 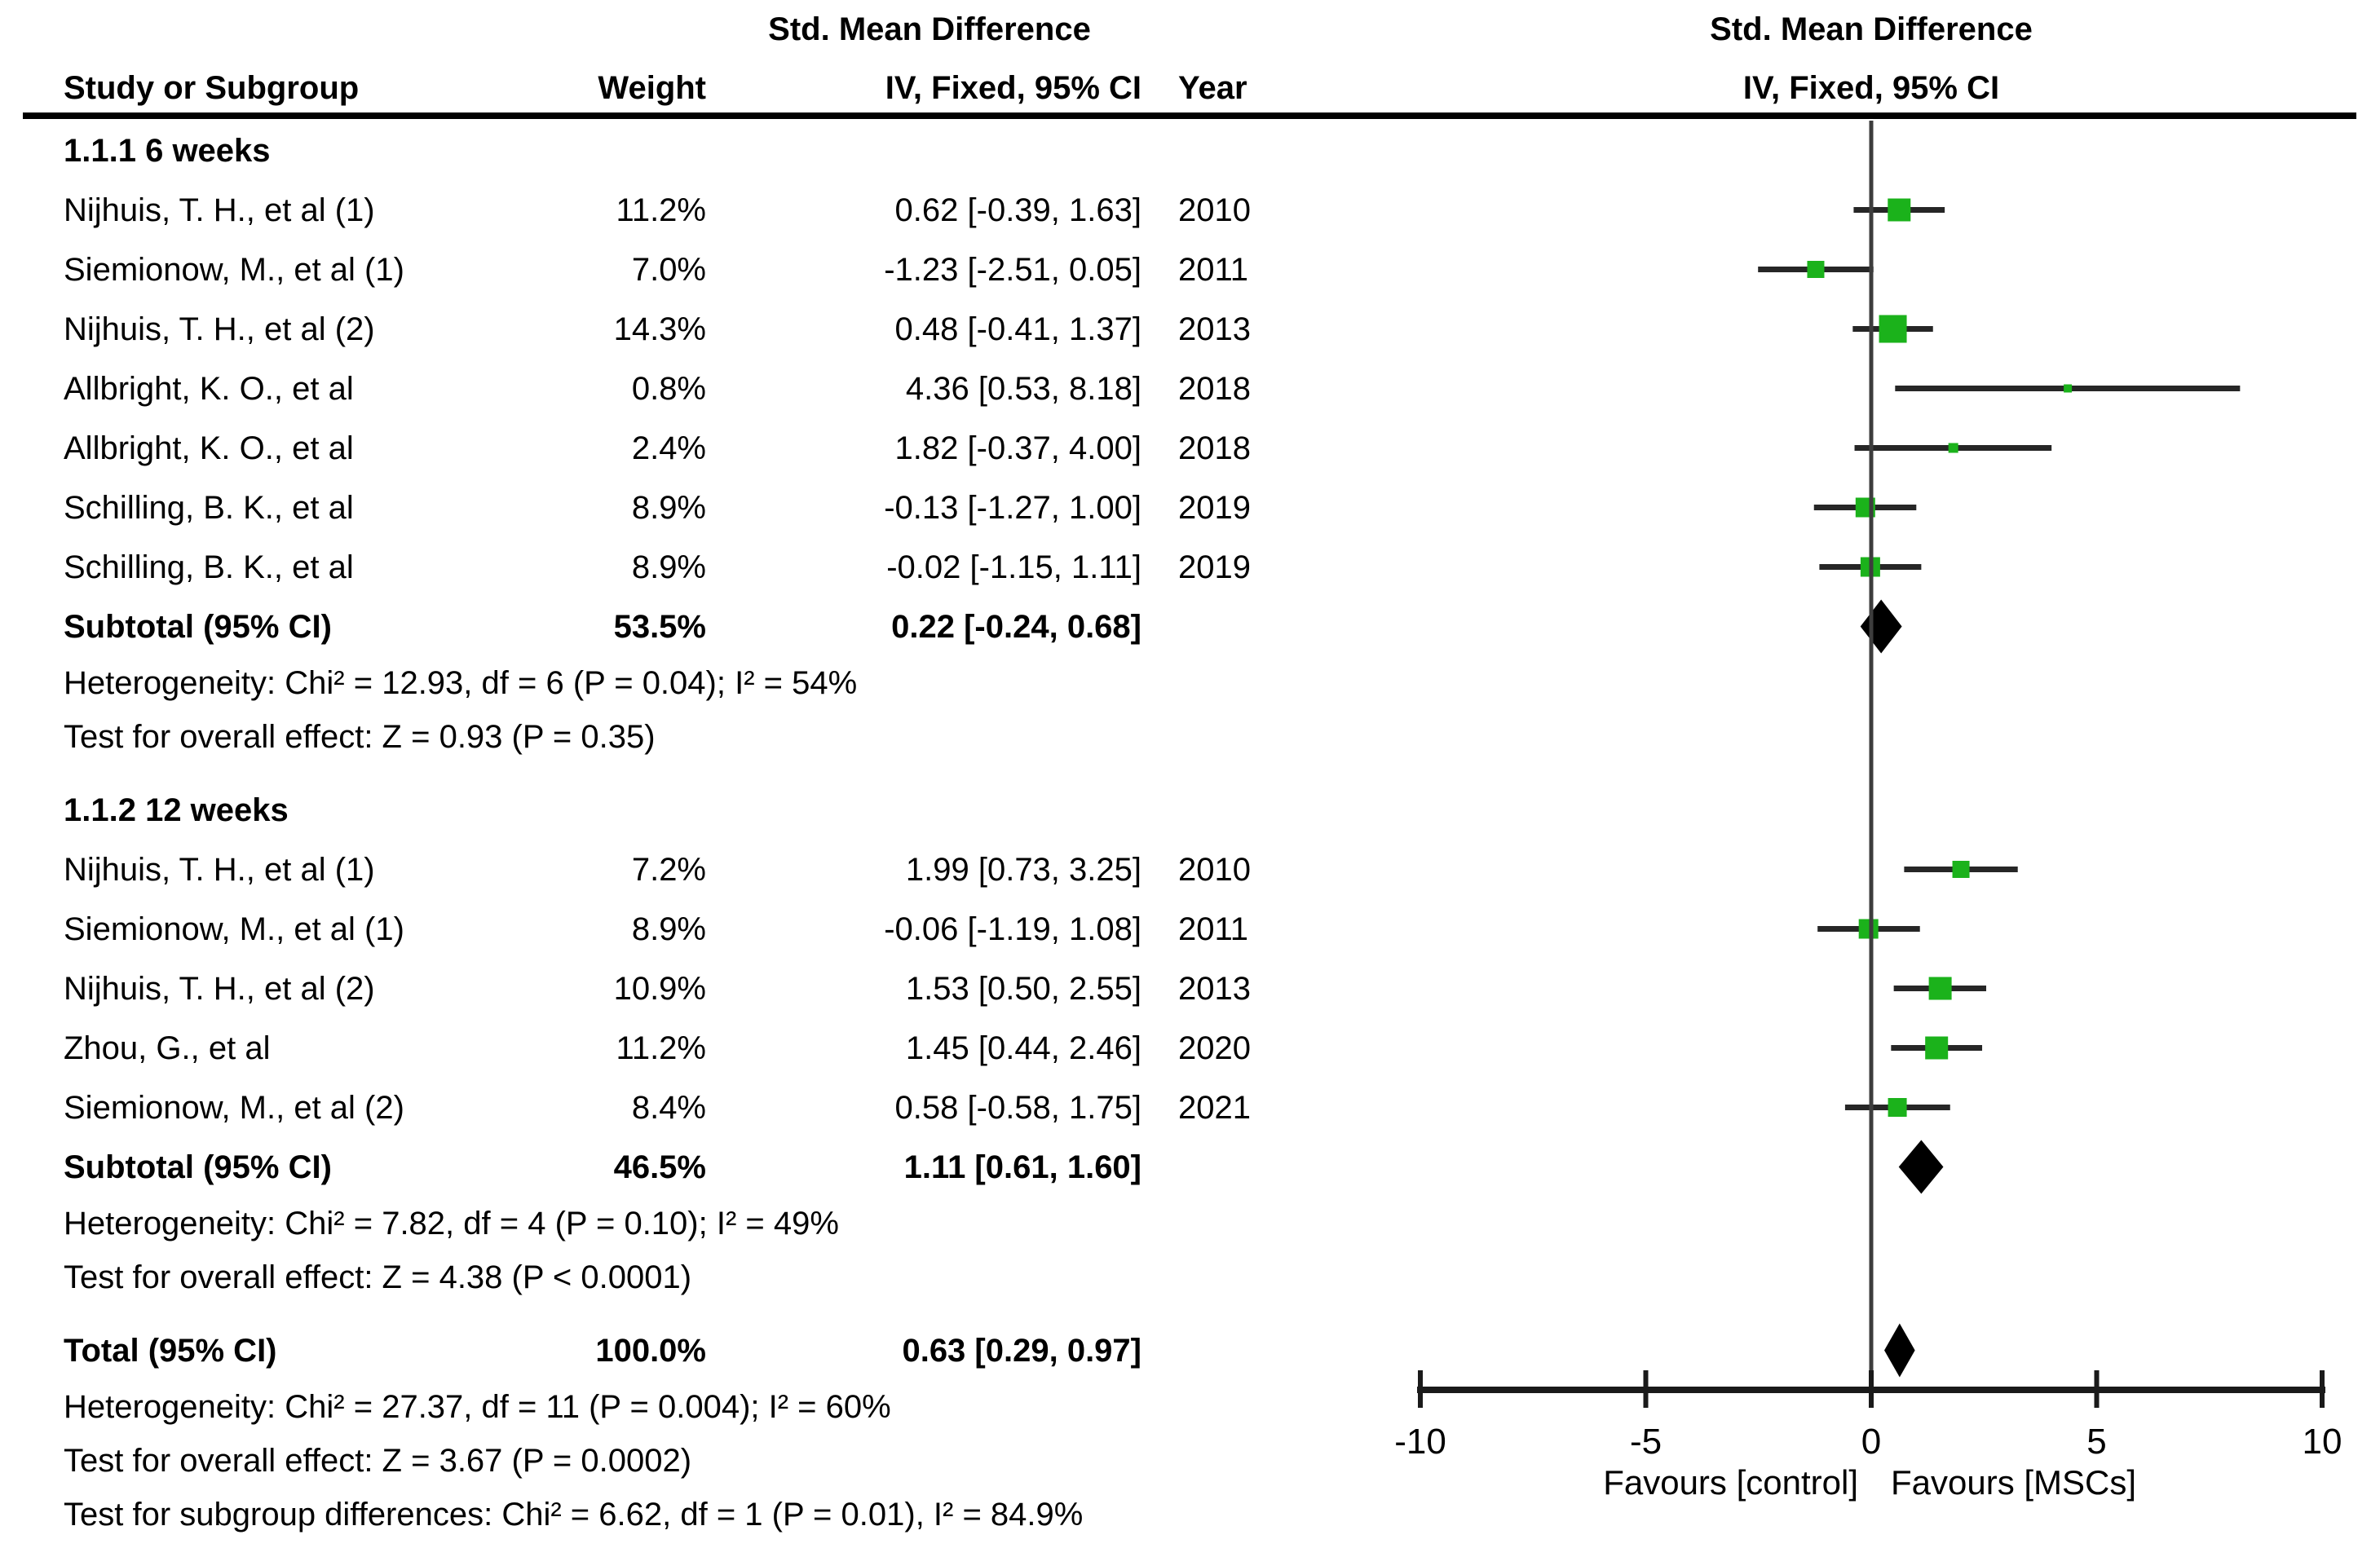 I want to click on axis-tick-label: 10, so click(x=2322, y=1442).